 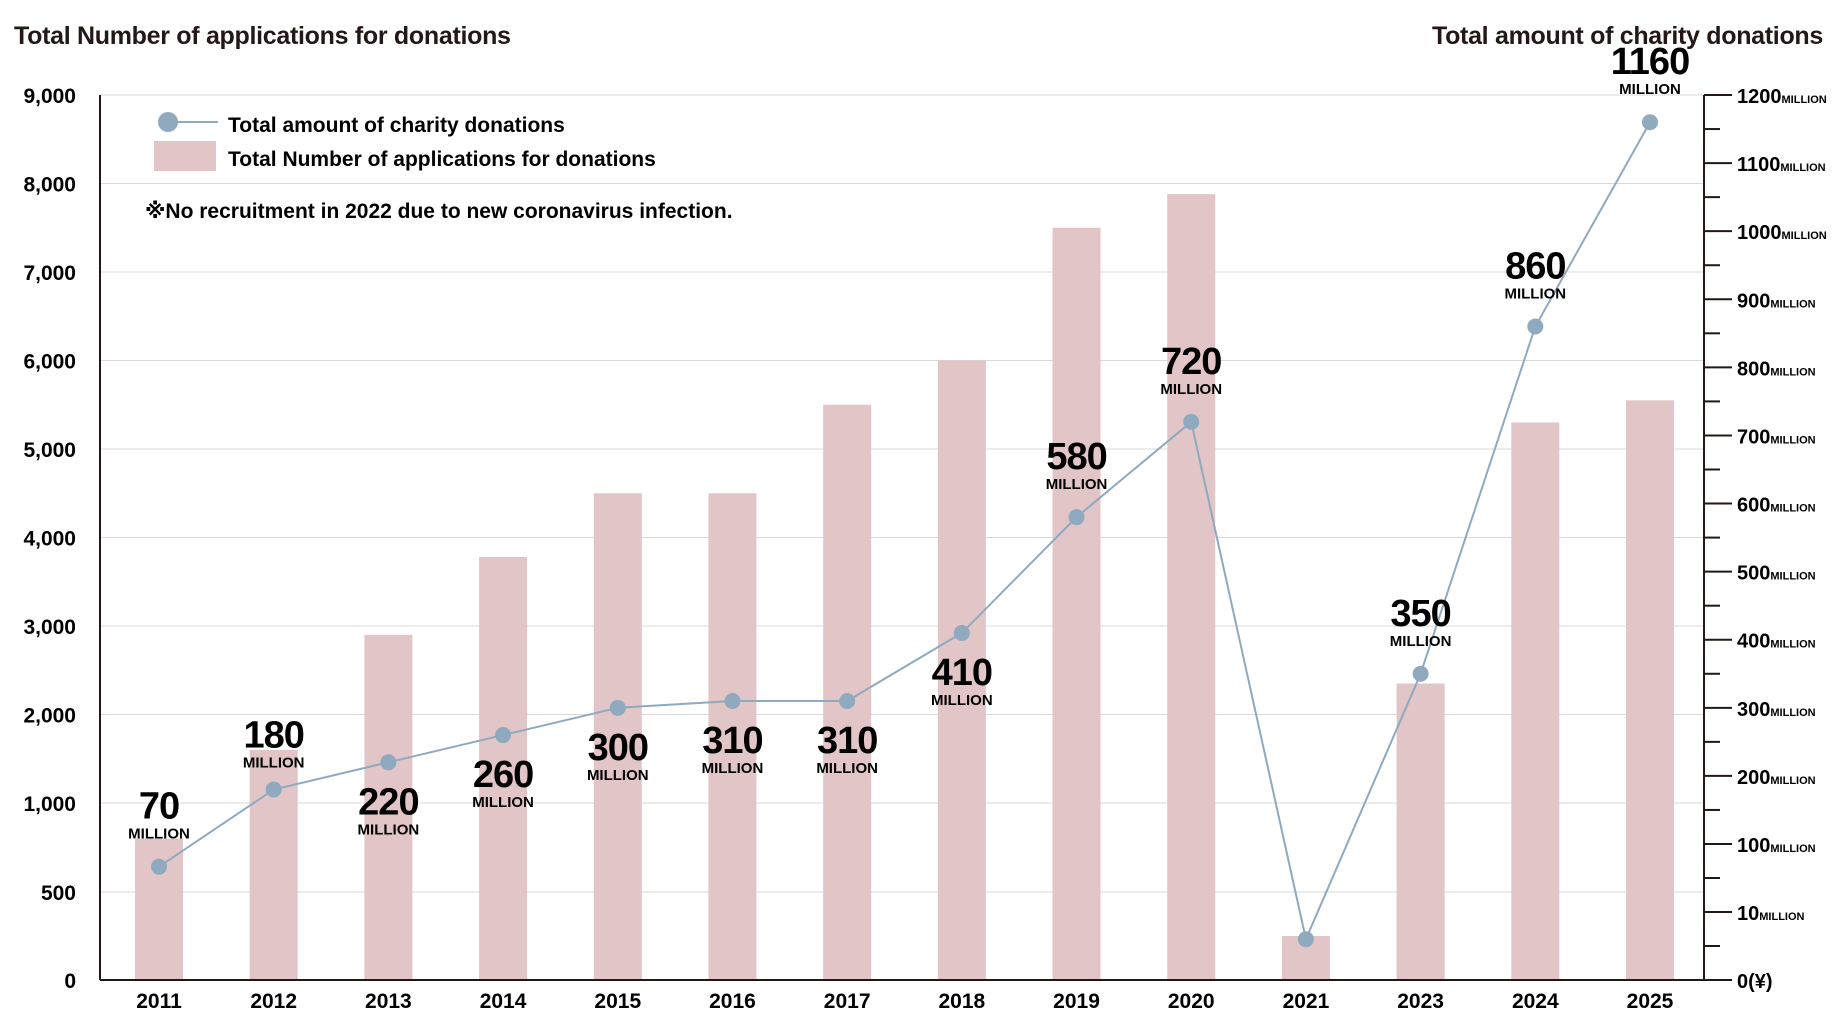 What do you see at coordinates (1776, 778) in the screenshot?
I see `right-tick-label: 200MILLION` at bounding box center [1776, 778].